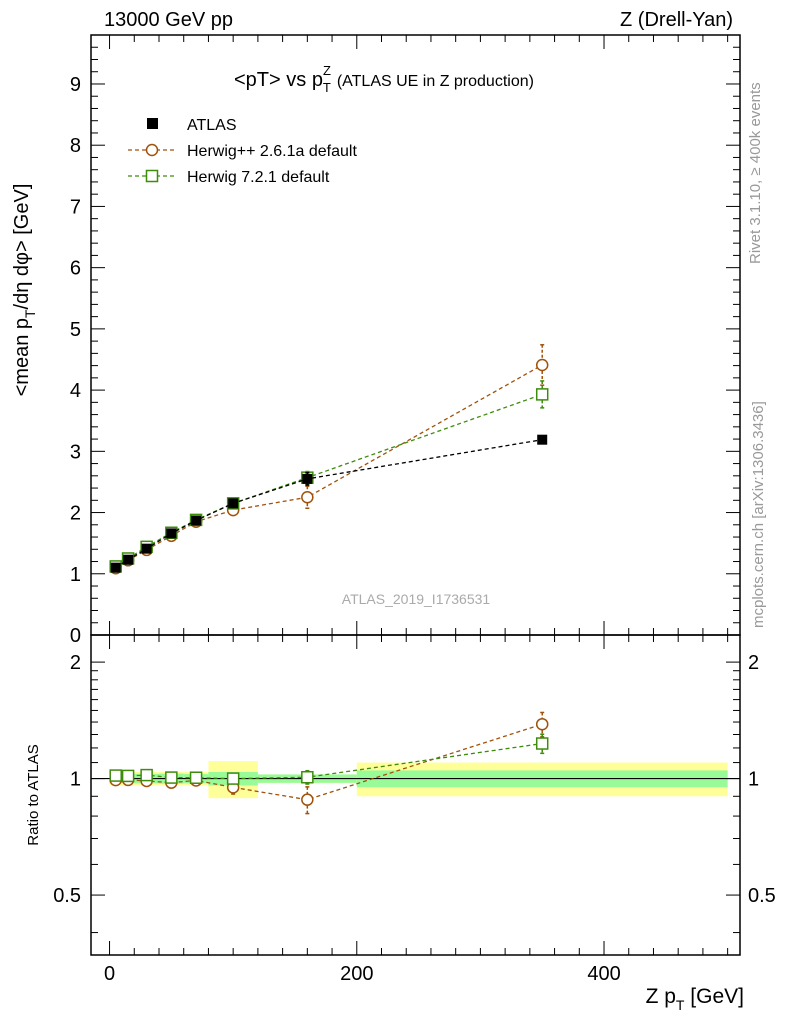 This screenshot has height=1024, width=786. I want to click on main-ylabel: <mean pT/dη dφ> [GeV], so click(24, 290).